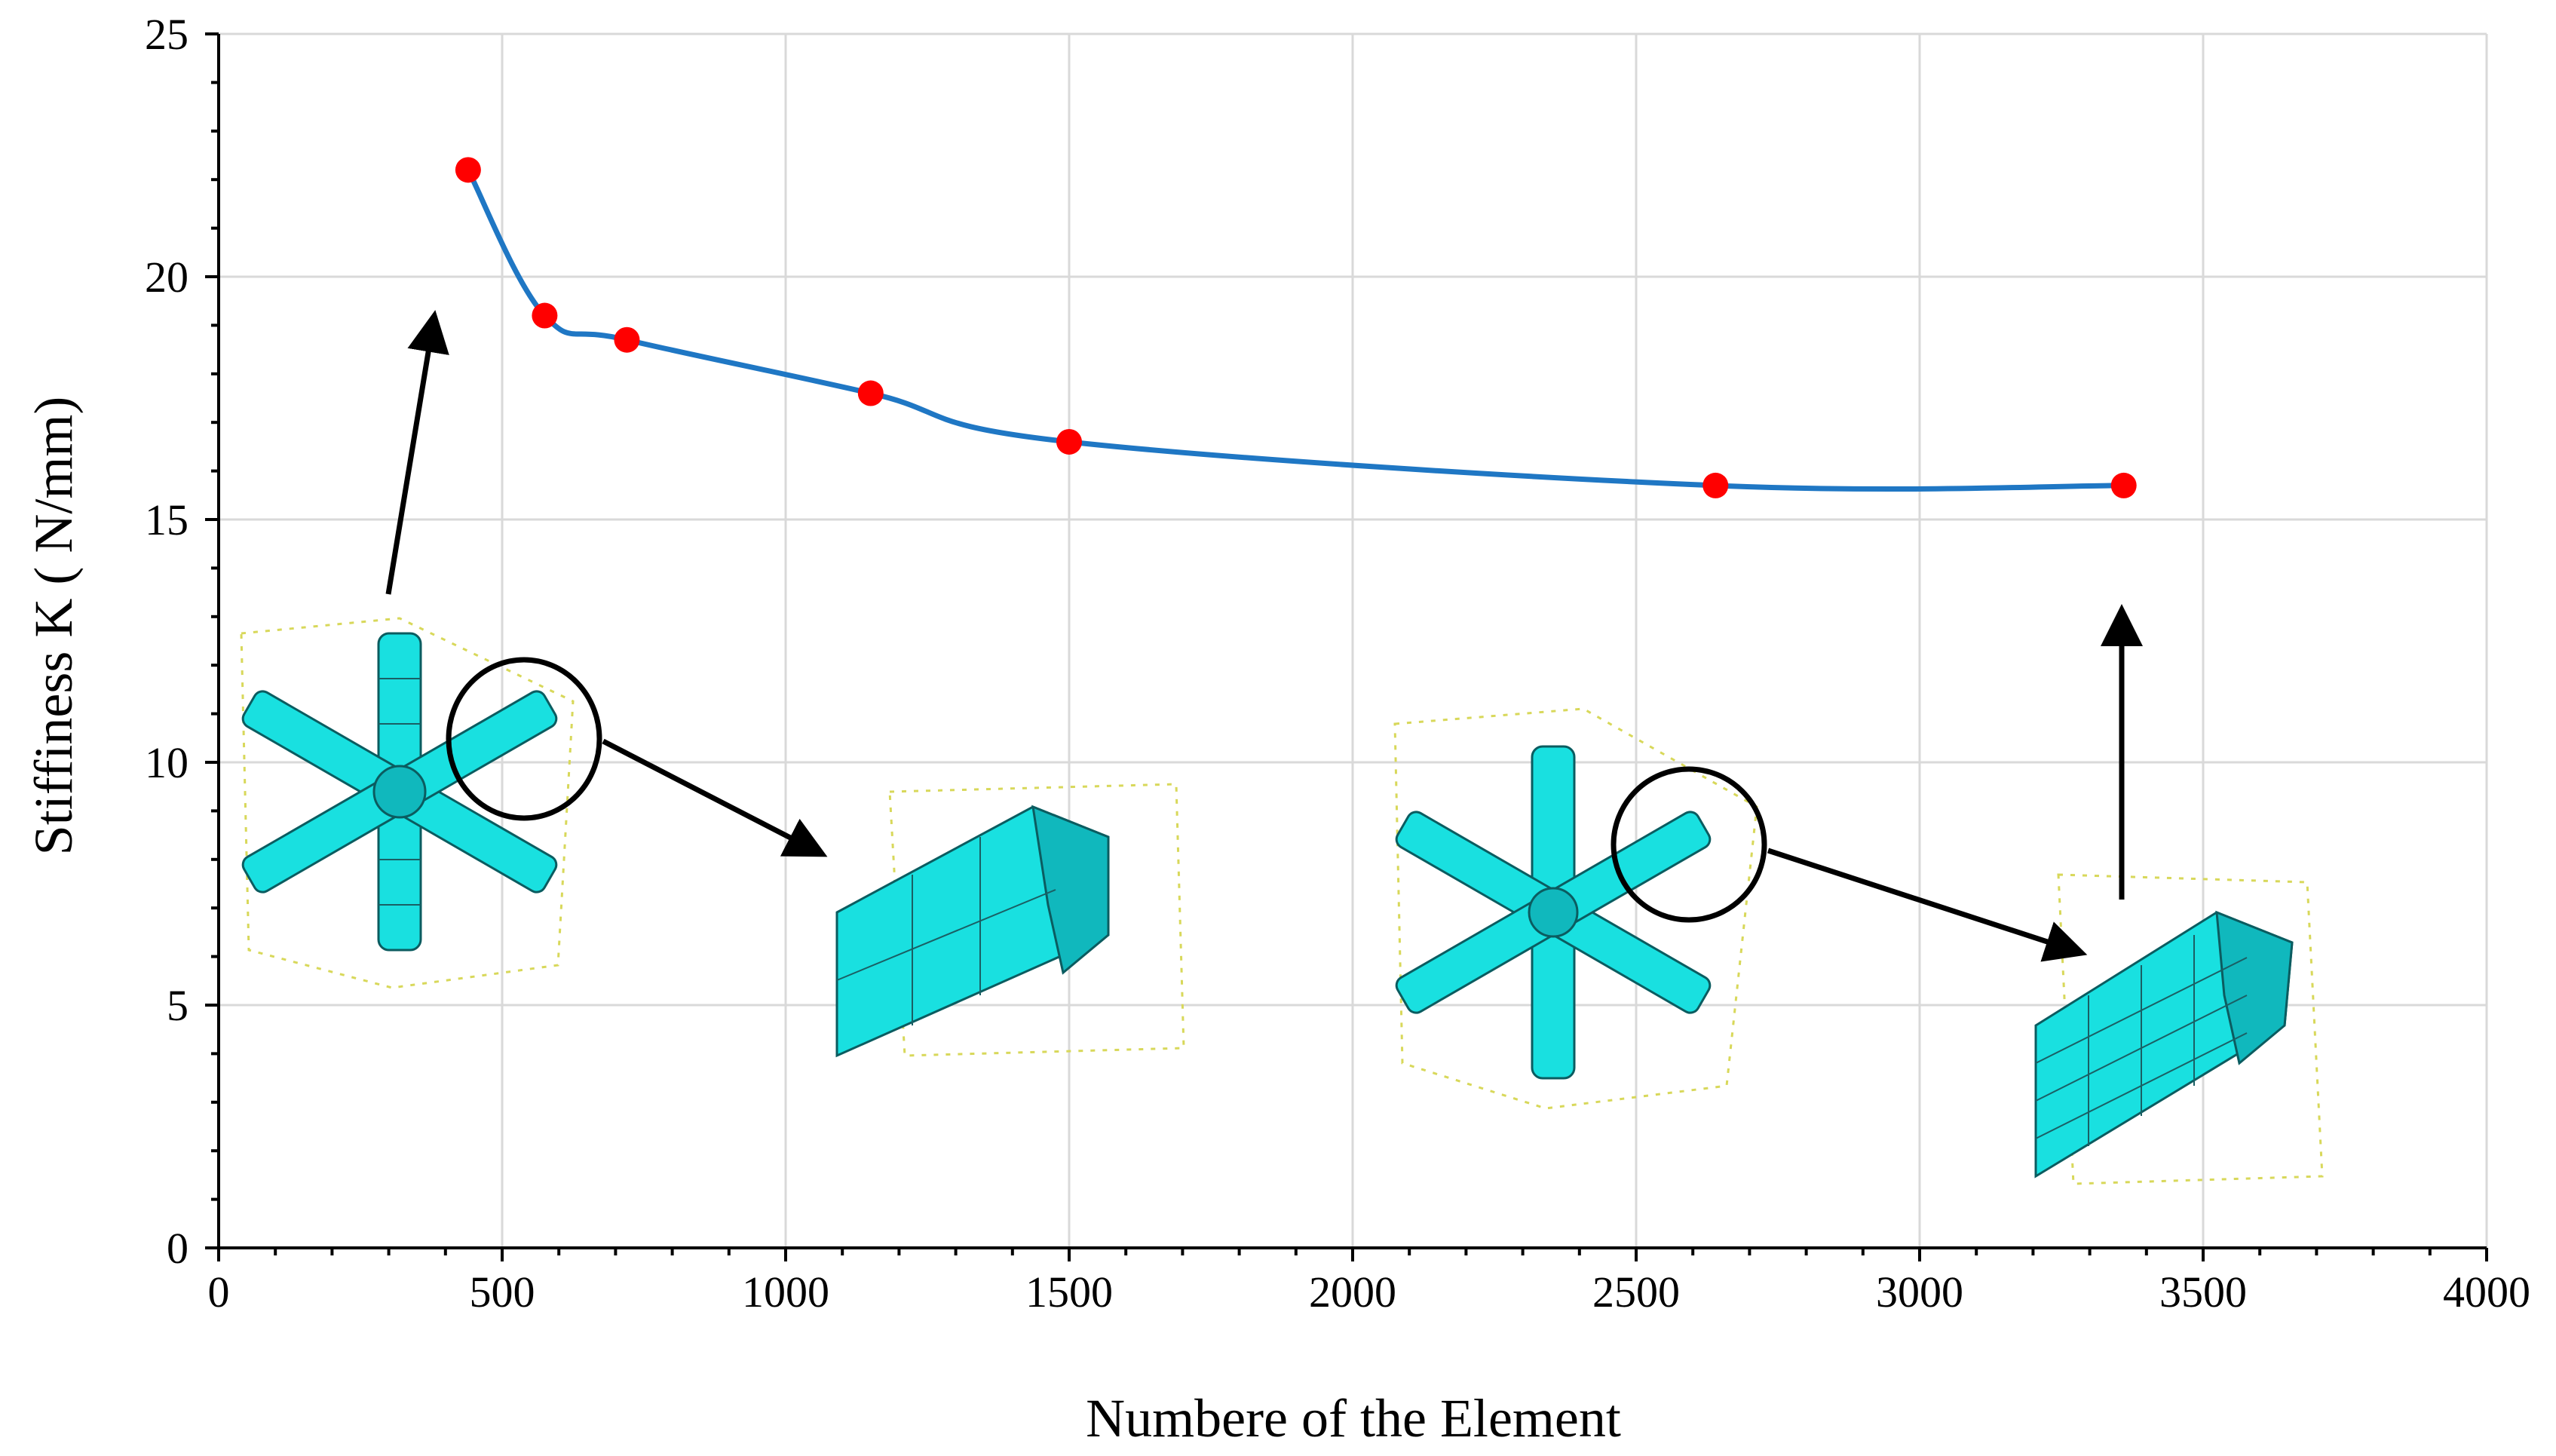 This screenshot has height=1456, width=2556. What do you see at coordinates (1927, 905) in the screenshot?
I see `arrow-to-fine-detail` at bounding box center [1927, 905].